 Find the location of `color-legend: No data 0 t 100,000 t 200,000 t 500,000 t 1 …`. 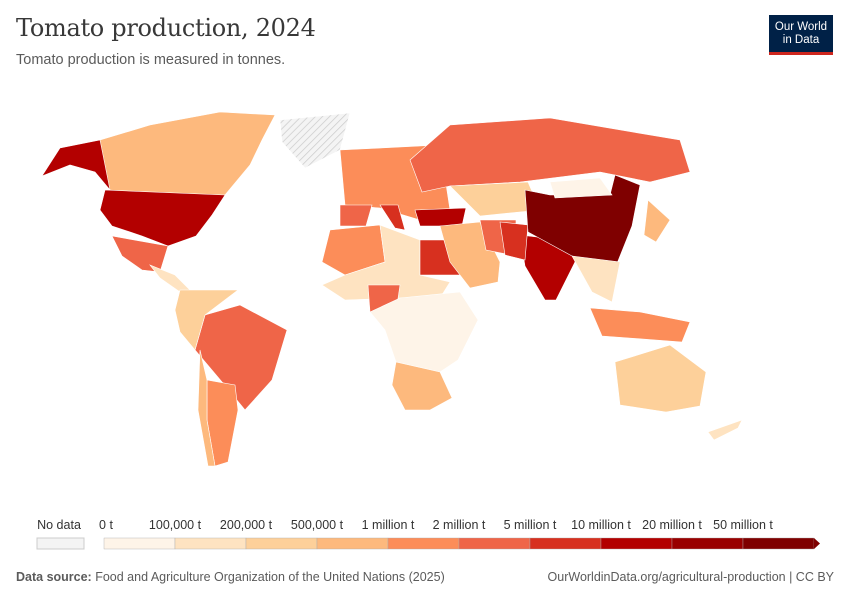

color-legend: No data 0 t 100,000 t 200,000 t 500,000 t 1 … is located at coordinates (425, 538).